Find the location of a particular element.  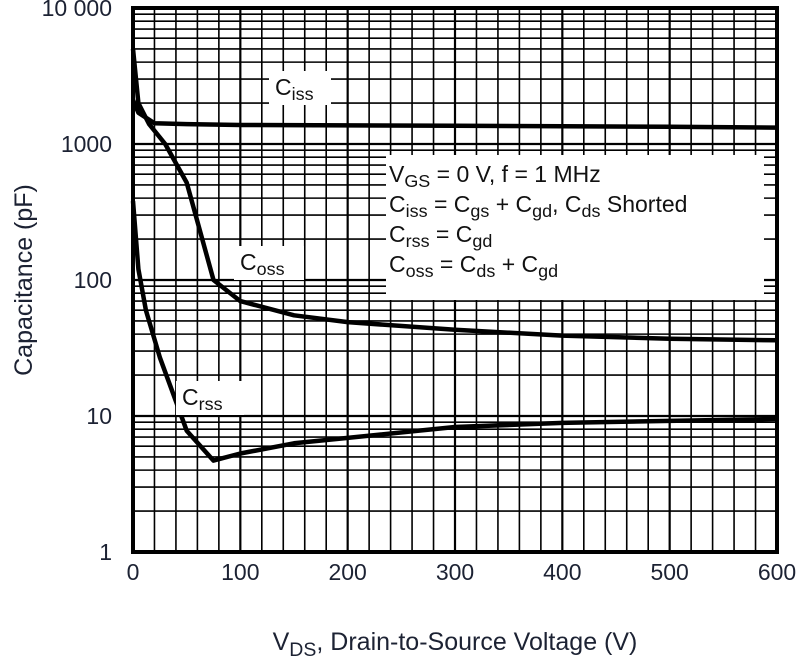

y-tick-label: 1000 is located at coordinates (86, 144).